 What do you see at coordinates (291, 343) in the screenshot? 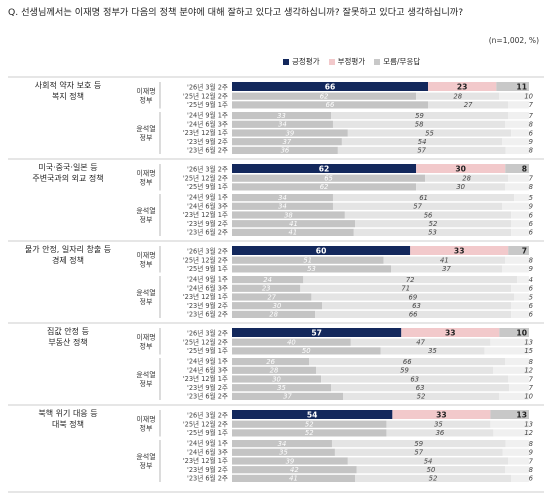
I see `value-label-positive: 40` at bounding box center [291, 343].